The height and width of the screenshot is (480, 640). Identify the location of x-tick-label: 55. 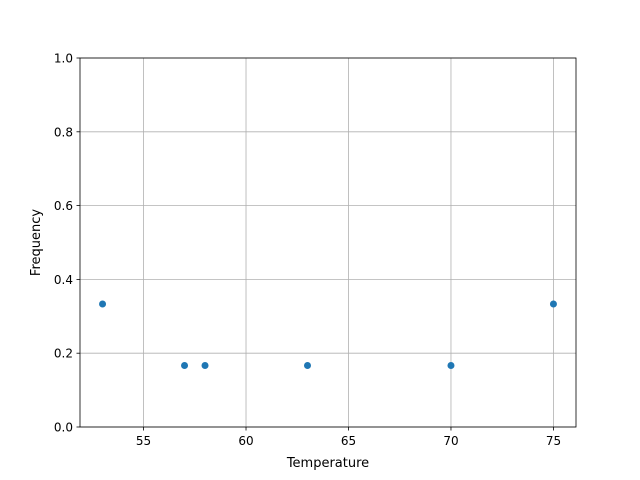
(143, 441).